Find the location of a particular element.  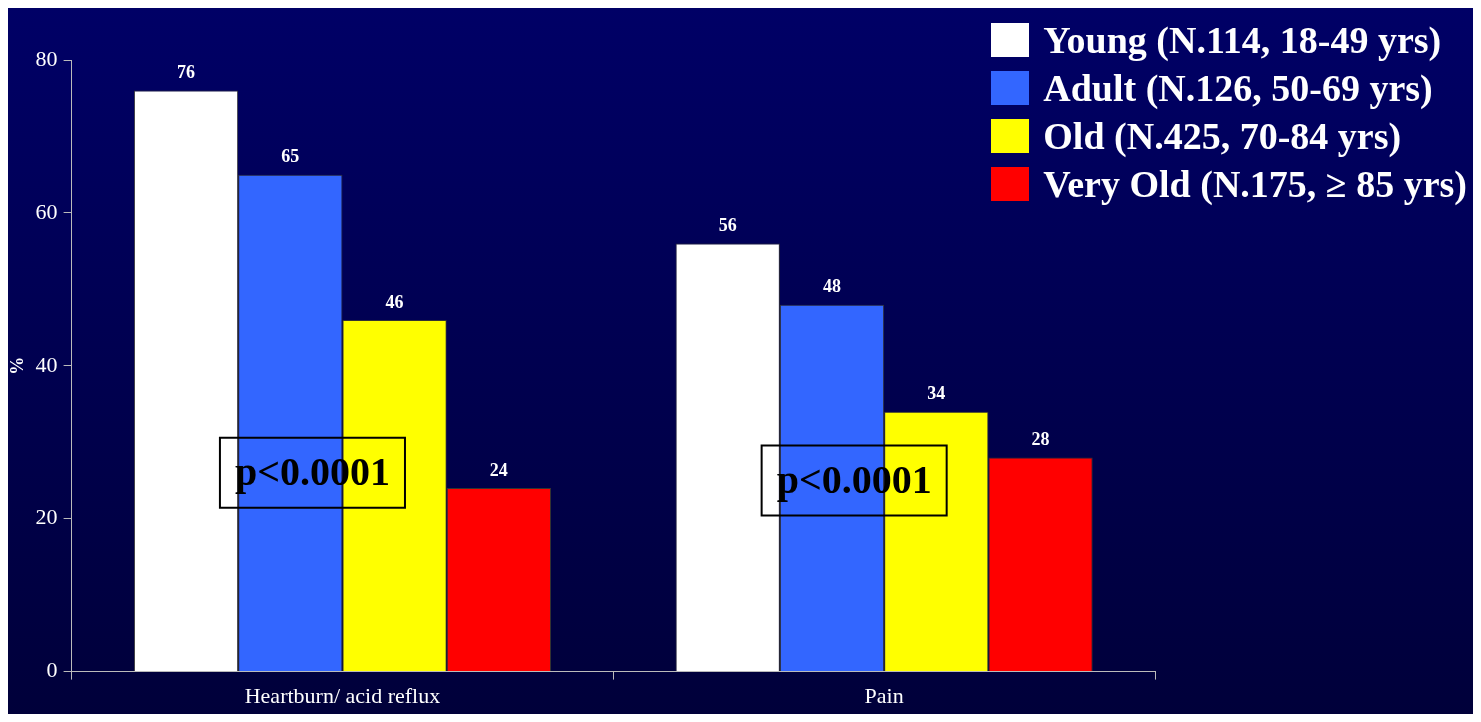

legend-label: Very Old (N.175, ≥ 85 yrs) is located at coordinates (1255, 184).